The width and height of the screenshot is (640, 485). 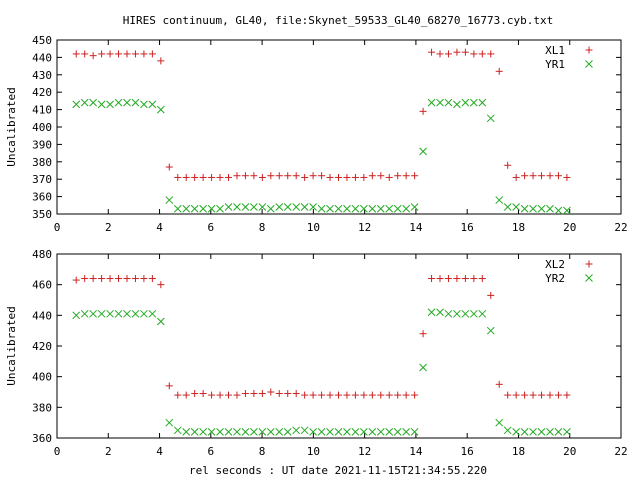 What do you see at coordinates (42, 346) in the screenshot?
I see `y-tick-label: 420` at bounding box center [42, 346].